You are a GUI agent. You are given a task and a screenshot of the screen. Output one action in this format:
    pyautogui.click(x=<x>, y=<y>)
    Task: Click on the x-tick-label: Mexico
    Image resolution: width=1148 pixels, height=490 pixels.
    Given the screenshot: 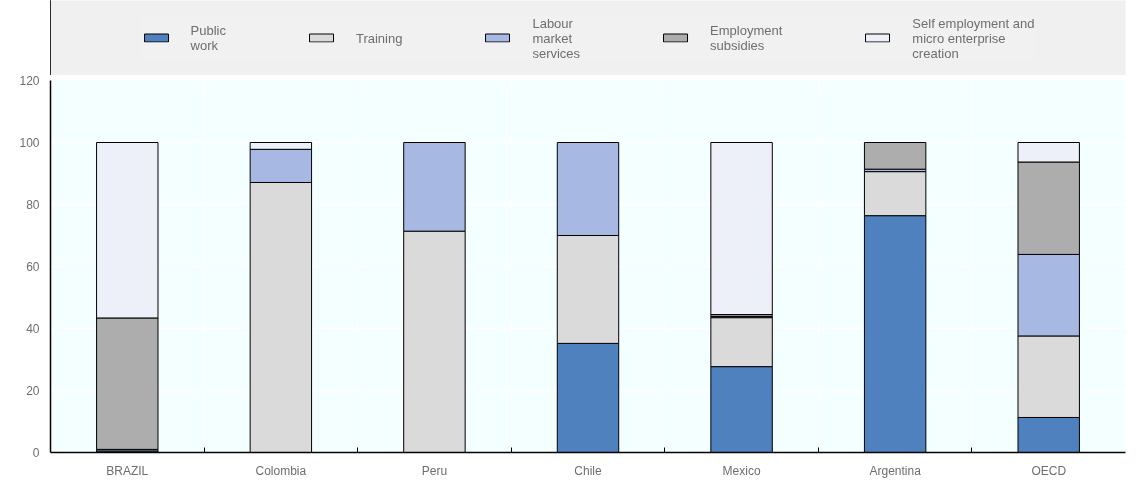 What is the action you would take?
    pyautogui.click(x=741, y=470)
    